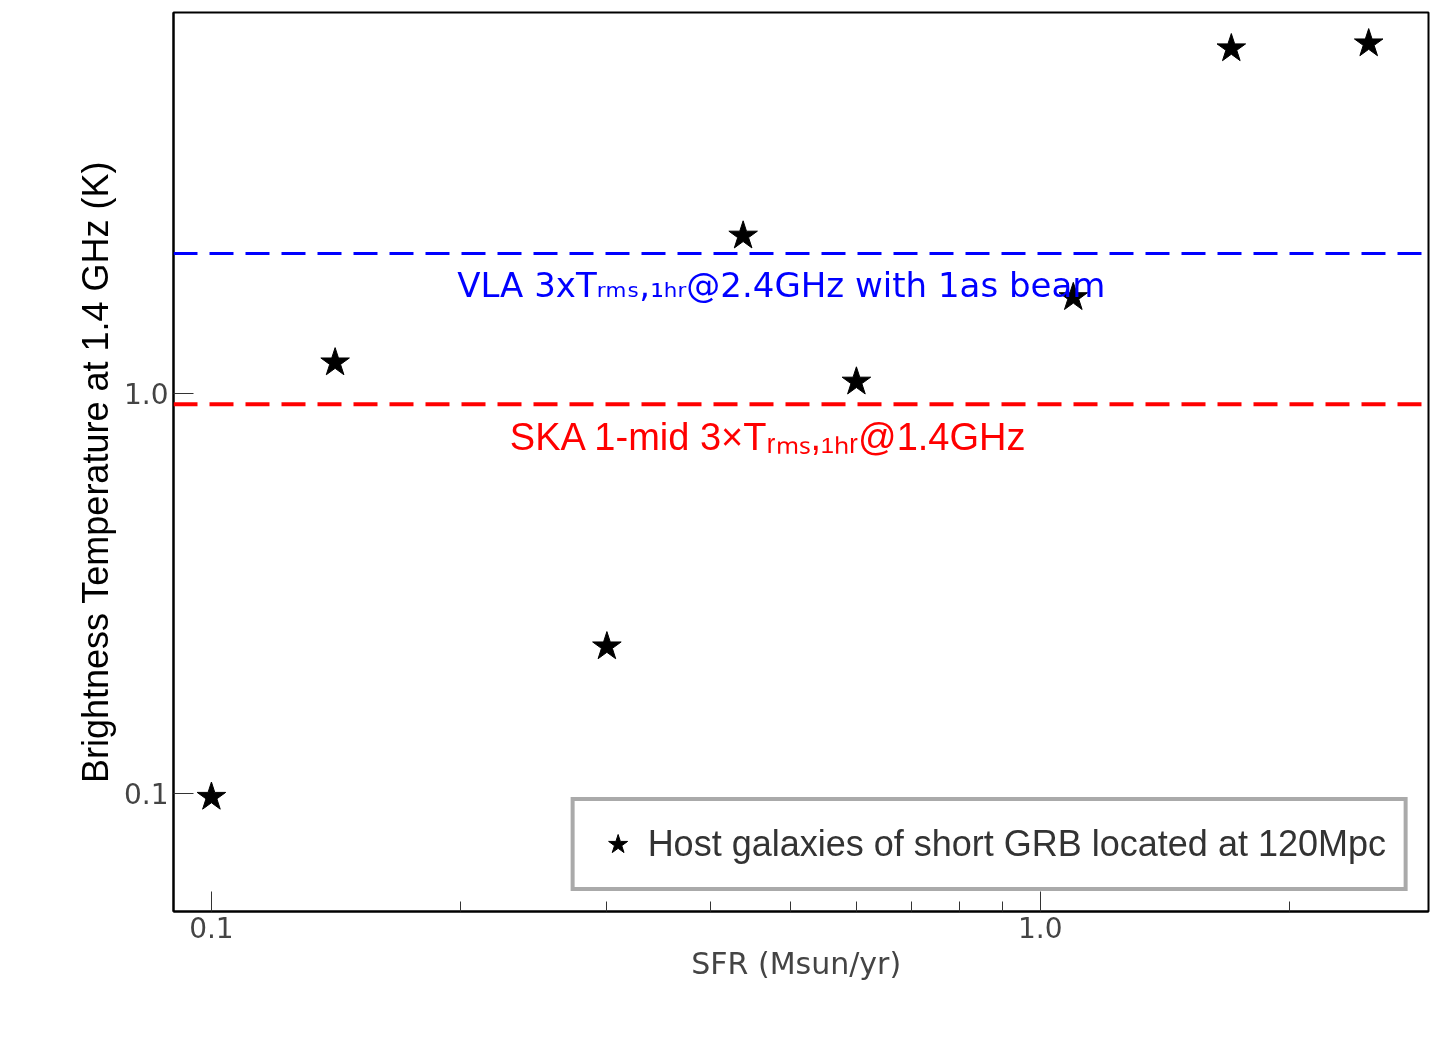 The height and width of the screenshot is (1041, 1430). Describe the element at coordinates (95, 472) in the screenshot. I see `y-axis-title: Brightness Temperature at 1.4 GHz (K)` at that location.